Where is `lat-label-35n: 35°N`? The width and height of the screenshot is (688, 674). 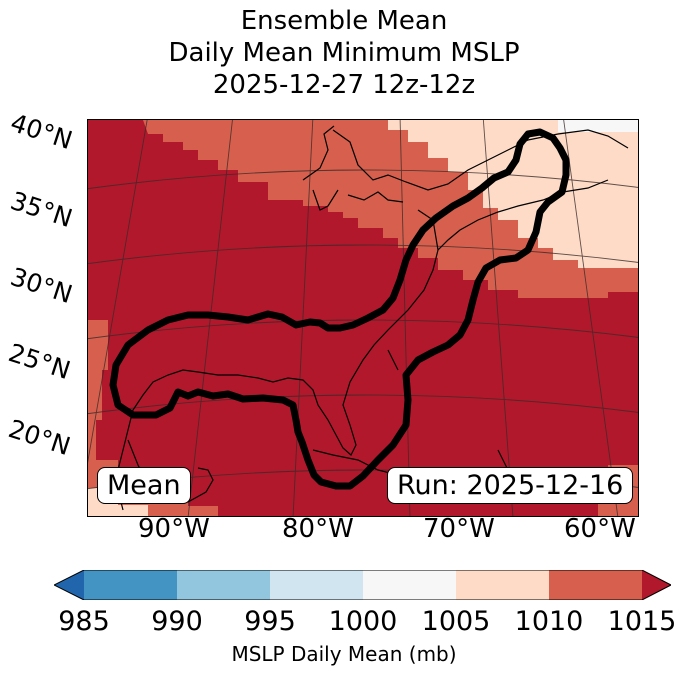
lat-label-35n: 35°N is located at coordinates (41, 210).